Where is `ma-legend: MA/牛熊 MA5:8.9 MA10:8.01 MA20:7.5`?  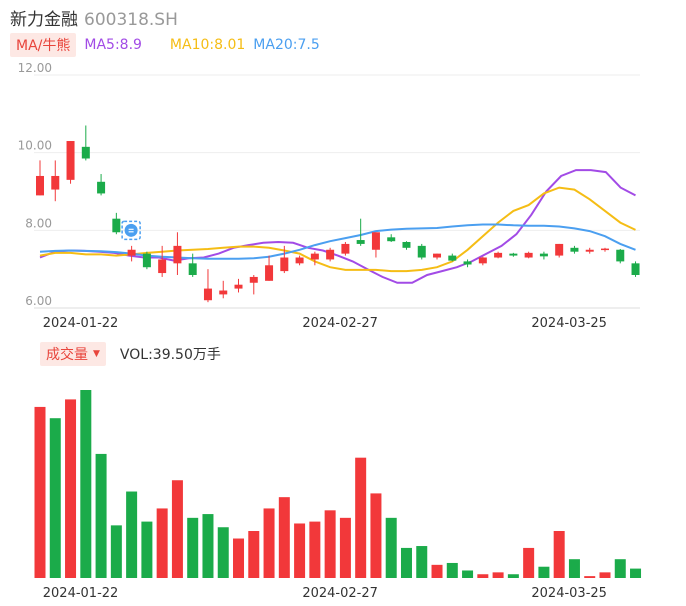
ma-legend: MA/牛熊 MA5:8.9 MA10:8.01 MA20:7.5 is located at coordinates (165, 45).